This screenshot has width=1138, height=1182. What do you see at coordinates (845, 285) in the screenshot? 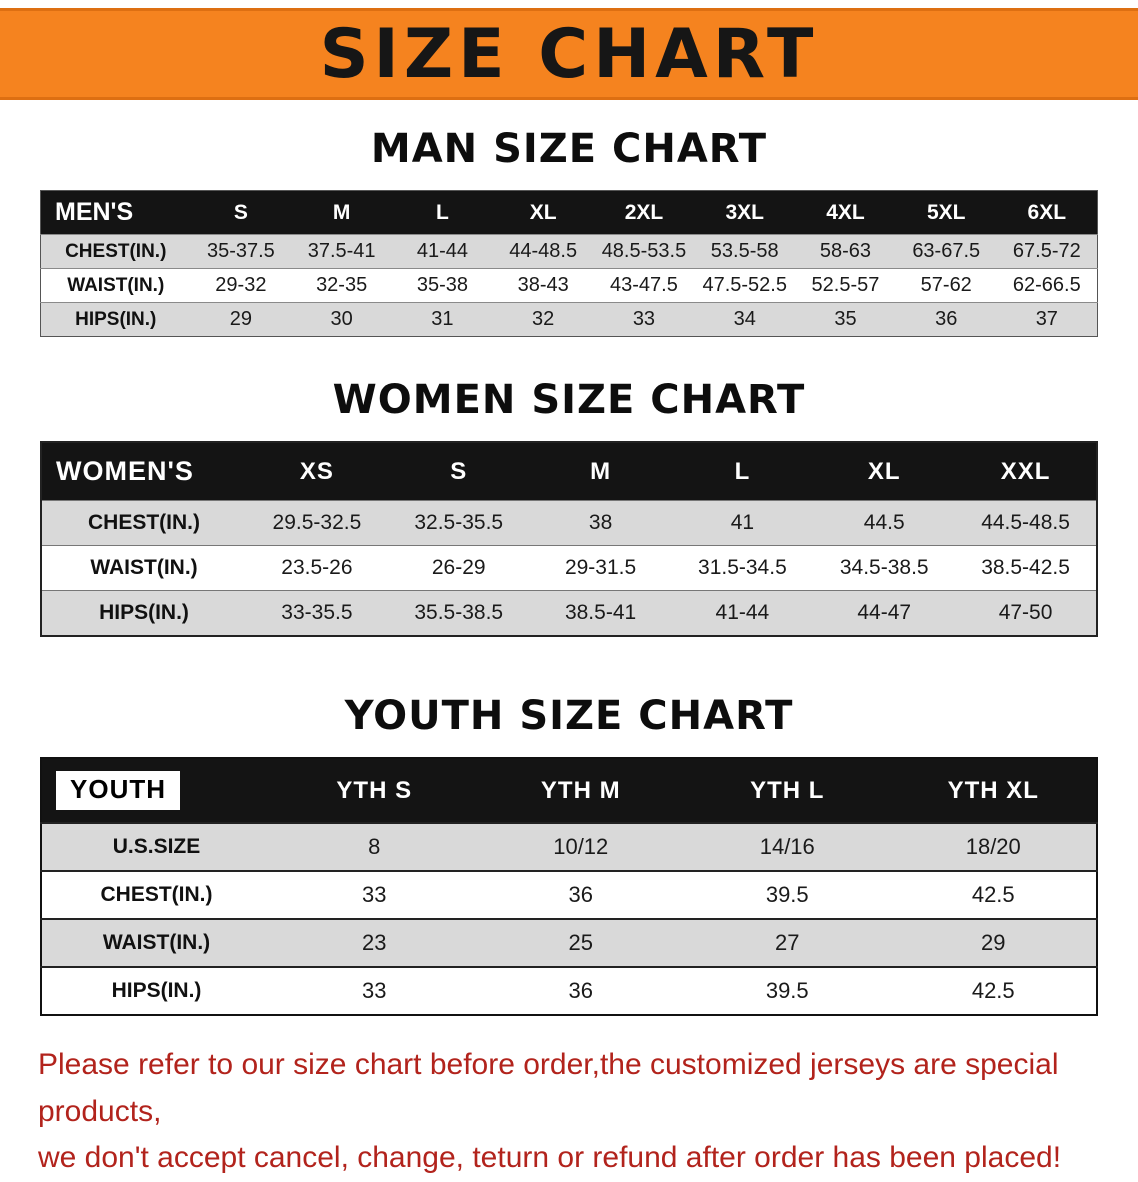
I see `size-value-cell: 52.5-57` at bounding box center [845, 285].